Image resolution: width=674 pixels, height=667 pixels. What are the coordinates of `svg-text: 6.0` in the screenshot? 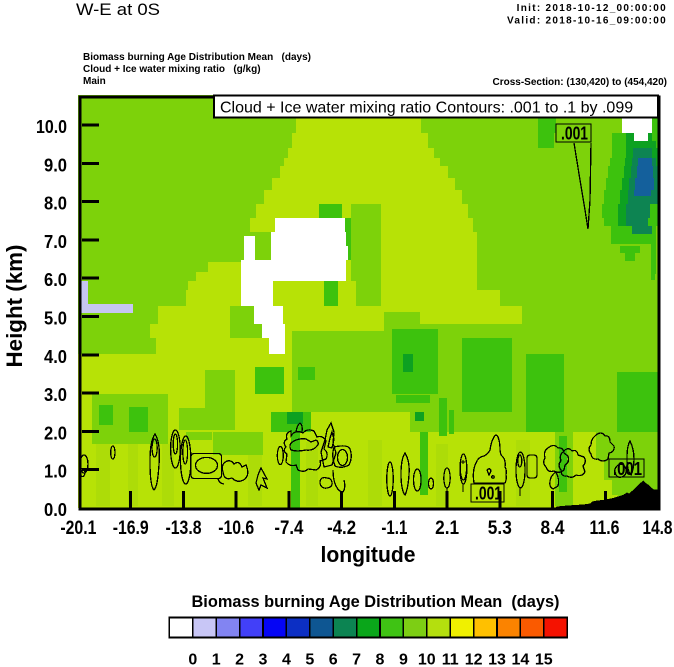 It's located at (55, 280).